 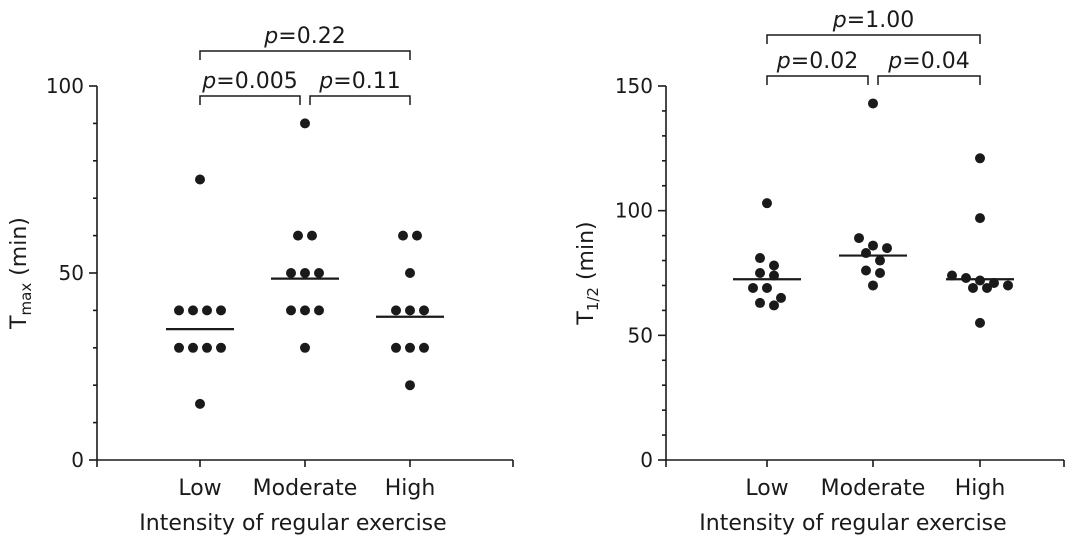 I want to click on p-value: 0.22, so click(x=321, y=36).